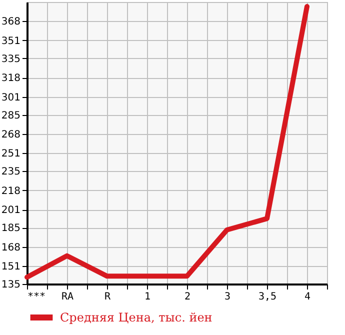  Describe the element at coordinates (10, 172) in the screenshot. I see `y-tick-label: 235` at that location.